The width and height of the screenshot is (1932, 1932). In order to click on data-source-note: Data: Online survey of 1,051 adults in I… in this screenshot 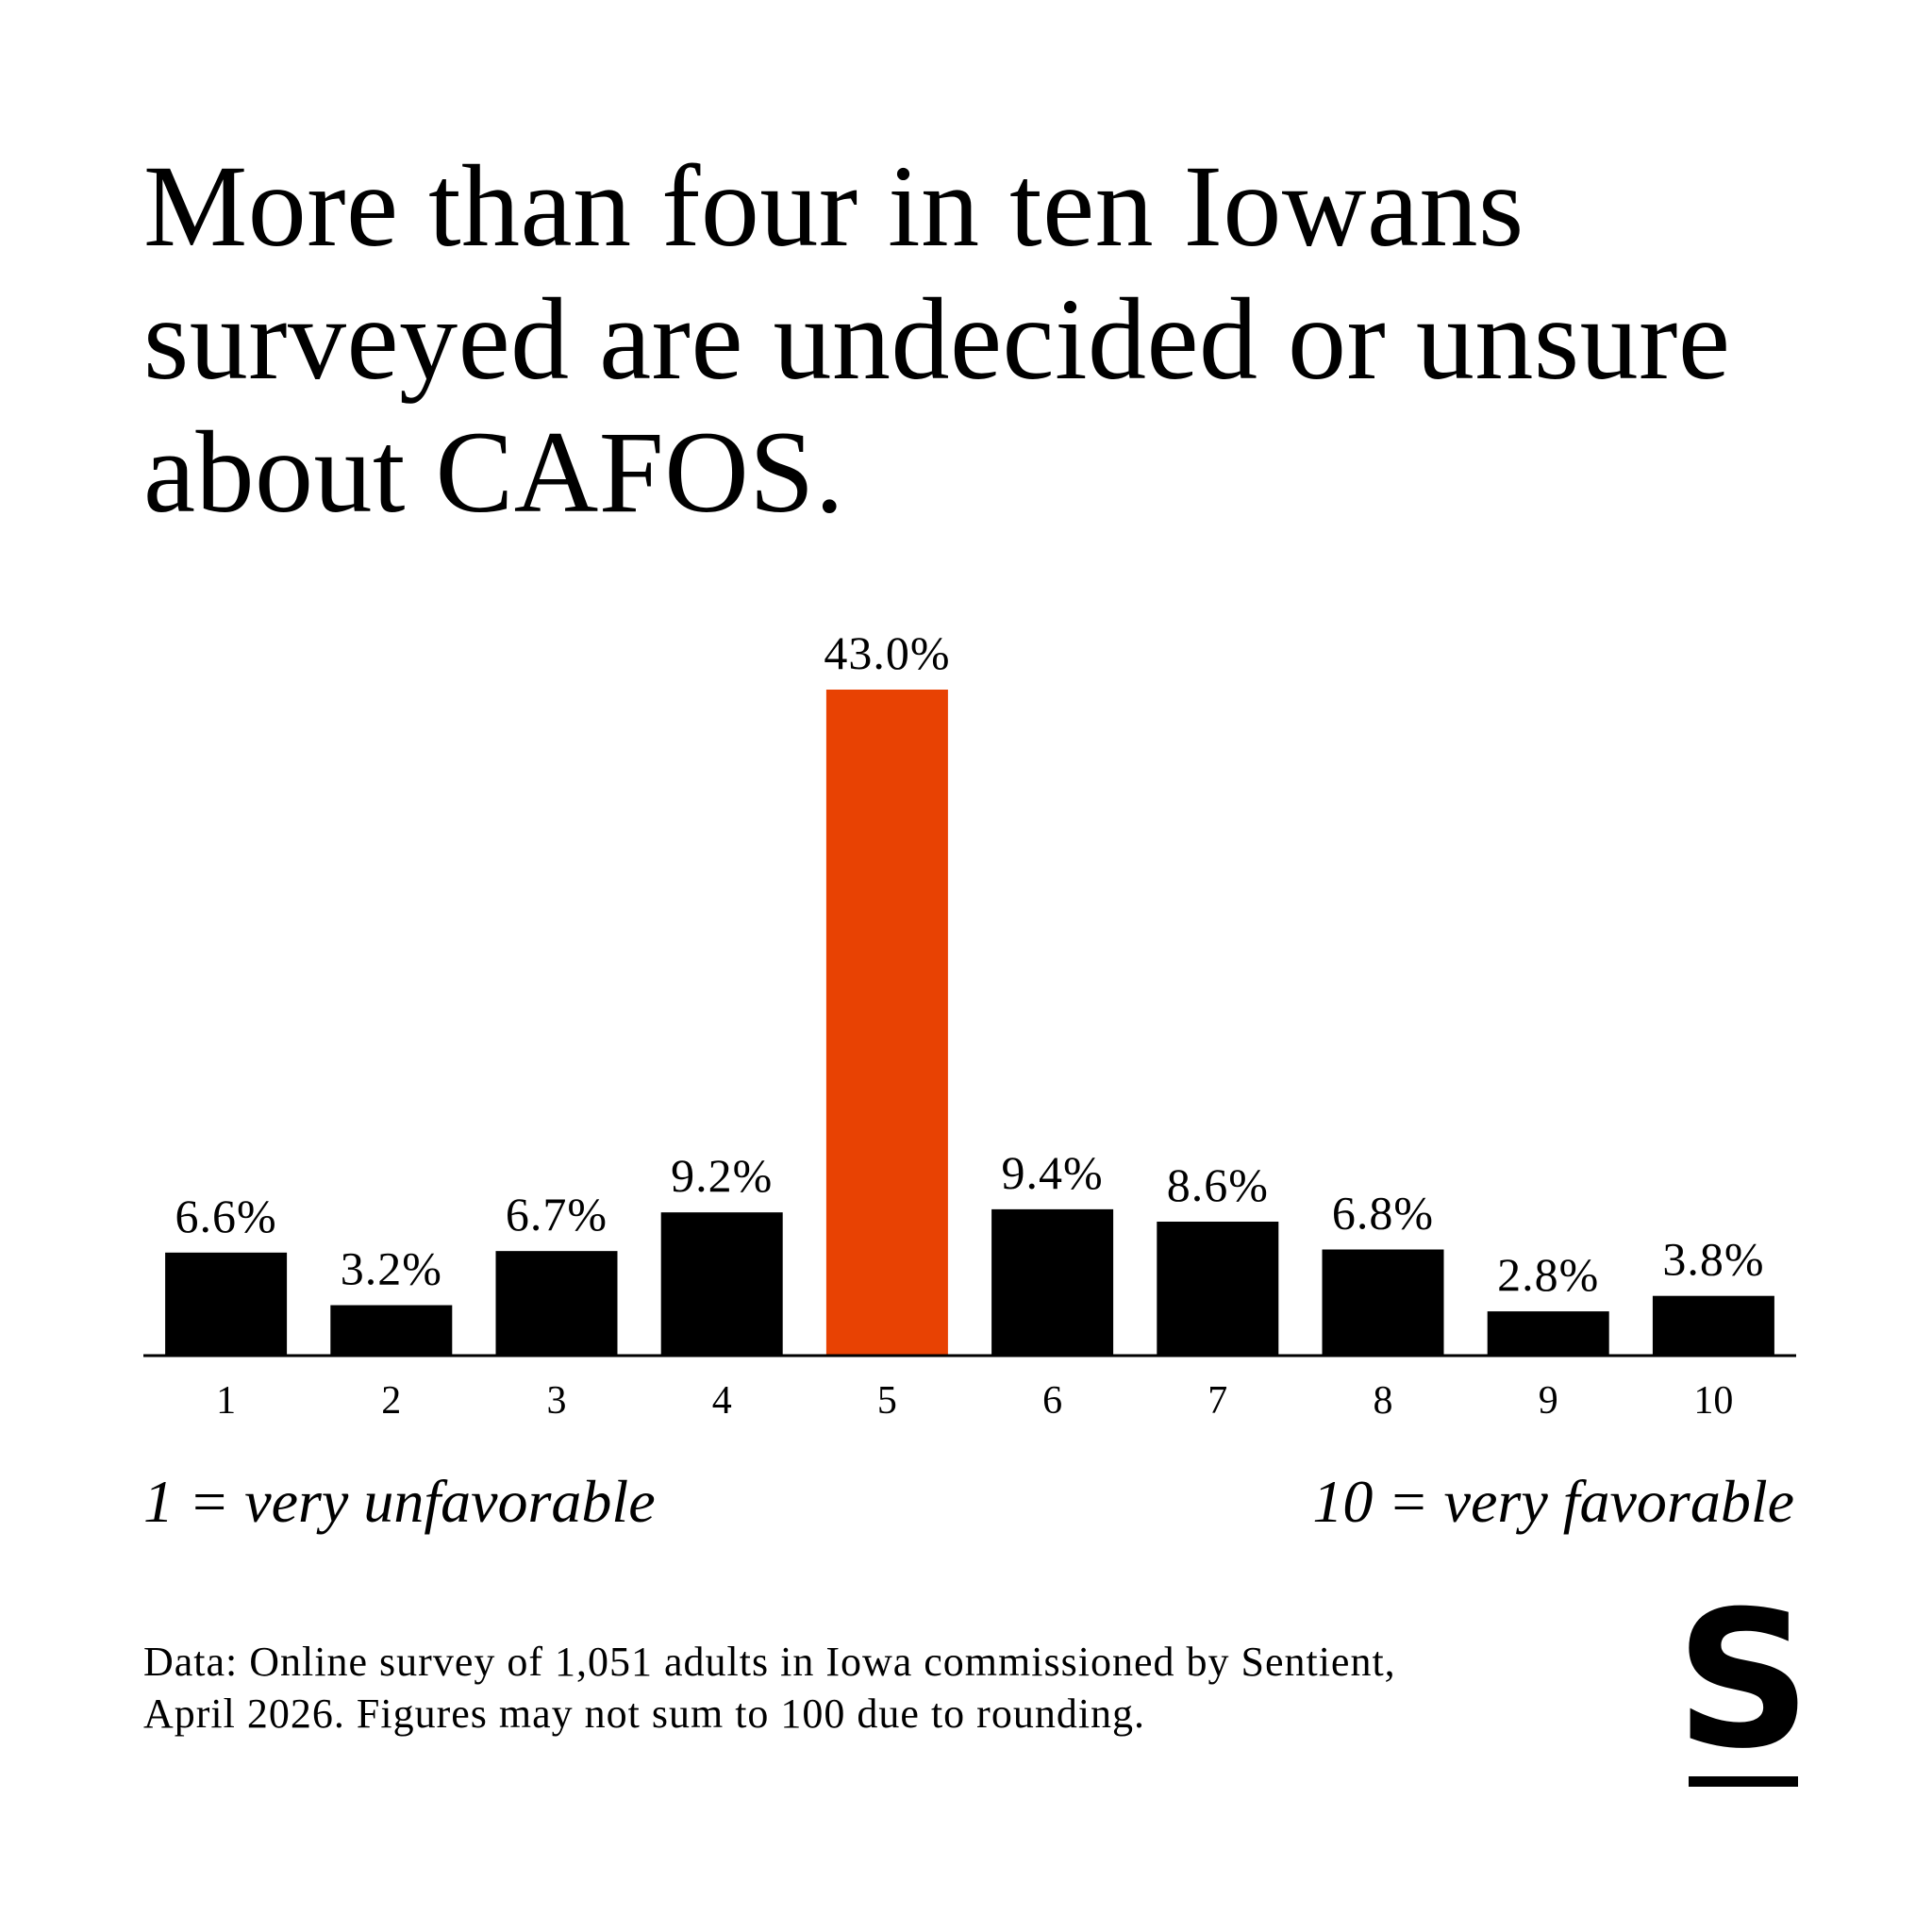, I will do `click(769, 1688)`.